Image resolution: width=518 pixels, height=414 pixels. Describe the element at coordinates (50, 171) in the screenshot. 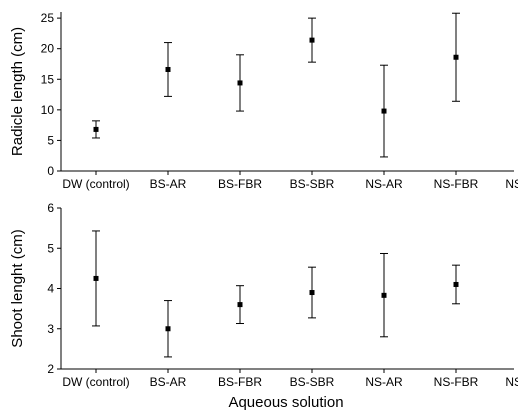

I see `y-tick-label: 0` at that location.